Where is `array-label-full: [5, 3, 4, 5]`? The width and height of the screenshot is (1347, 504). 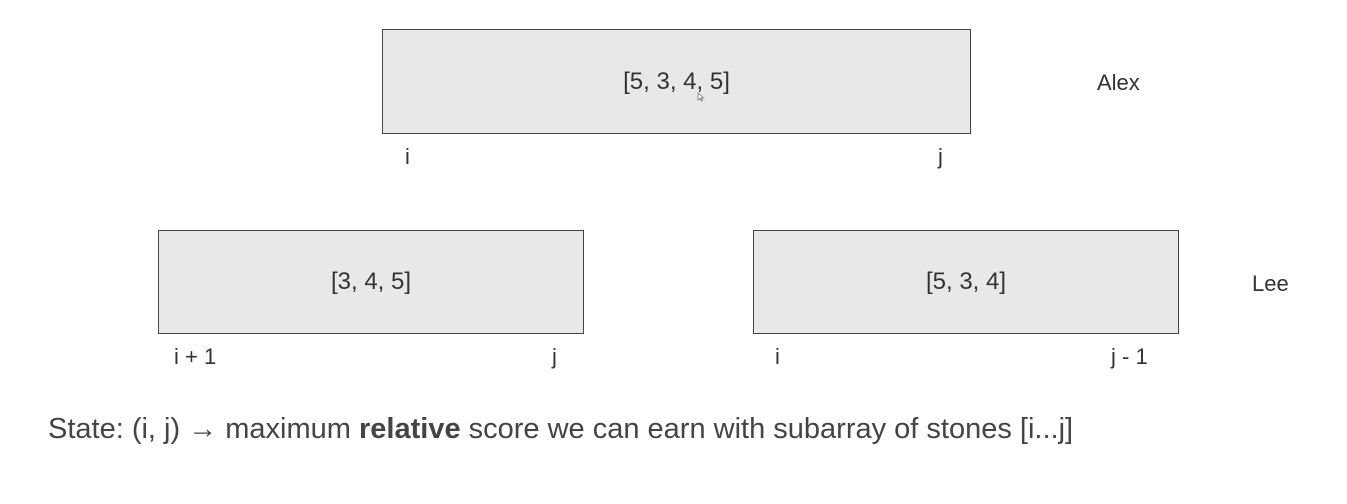
array-label-full: [5, 3, 4, 5] is located at coordinates (676, 81).